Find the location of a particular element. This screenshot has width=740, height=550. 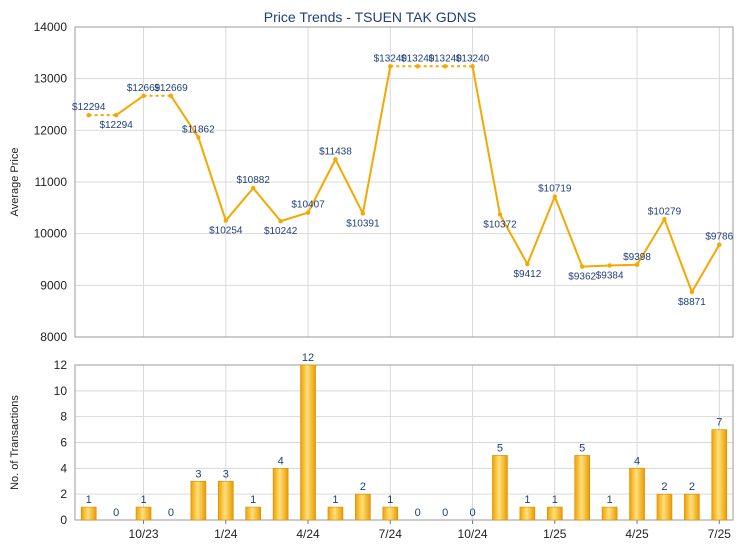

price-data-label: $10391 is located at coordinates (363, 223).